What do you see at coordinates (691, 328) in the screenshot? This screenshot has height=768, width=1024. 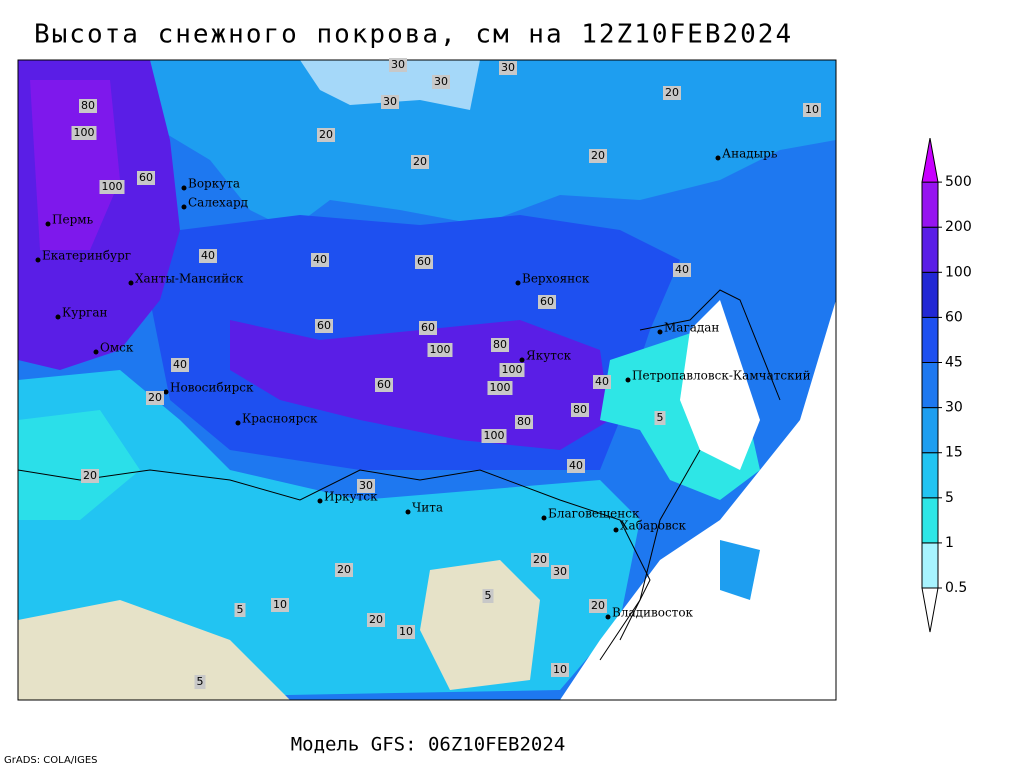 I see `city-label: Магадан` at bounding box center [691, 328].